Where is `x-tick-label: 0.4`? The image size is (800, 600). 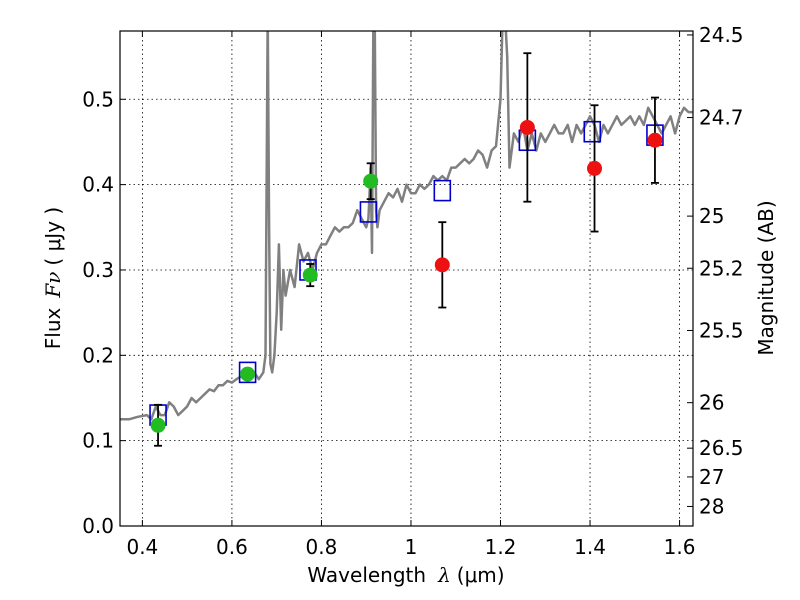
x-tick-label: 0.4 is located at coordinates (142, 547).